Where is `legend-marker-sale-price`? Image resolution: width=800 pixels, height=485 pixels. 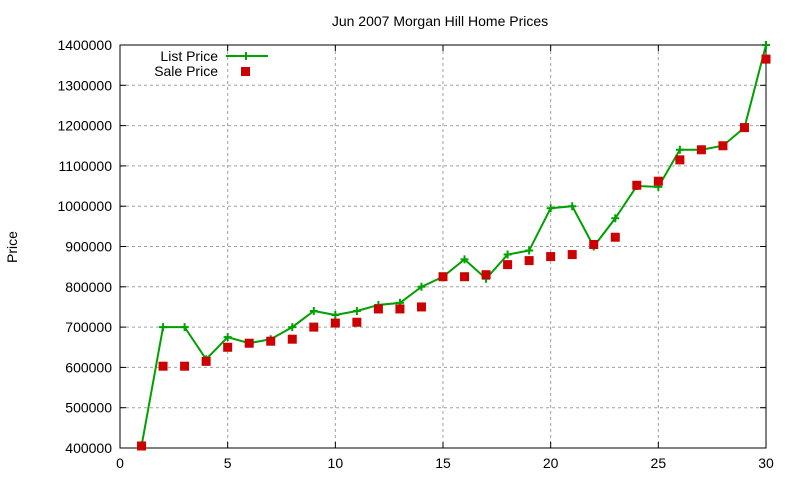 legend-marker-sale-price is located at coordinates (245, 71).